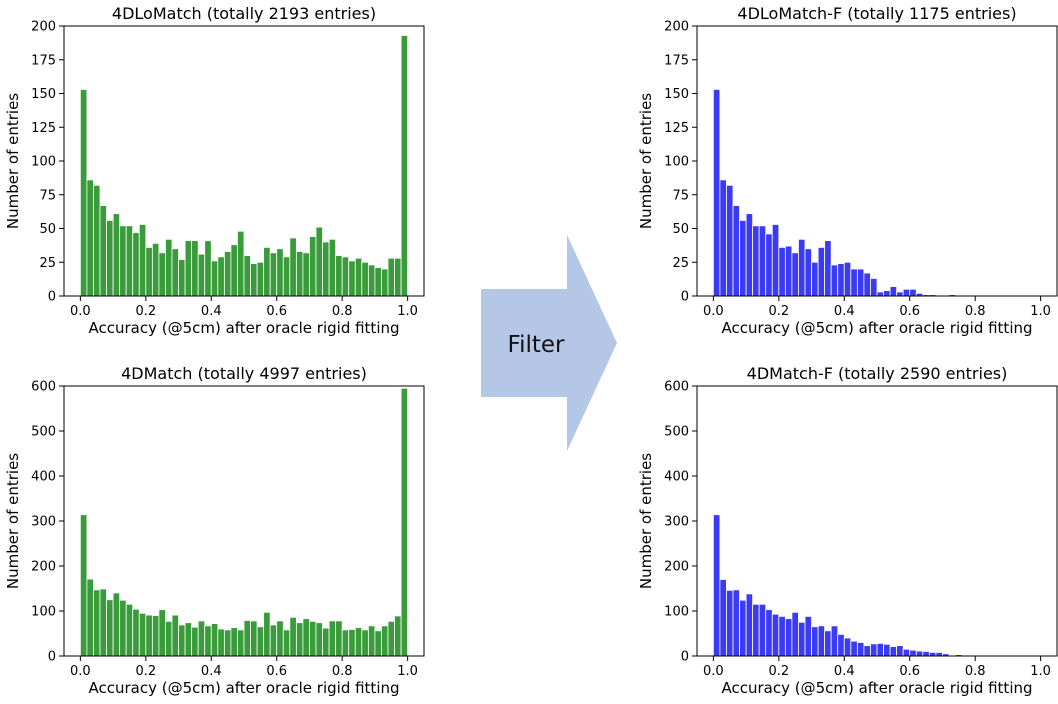 The width and height of the screenshot is (1058, 704). What do you see at coordinates (676, 387) in the screenshot?
I see `y-tick-label: 600` at bounding box center [676, 387].